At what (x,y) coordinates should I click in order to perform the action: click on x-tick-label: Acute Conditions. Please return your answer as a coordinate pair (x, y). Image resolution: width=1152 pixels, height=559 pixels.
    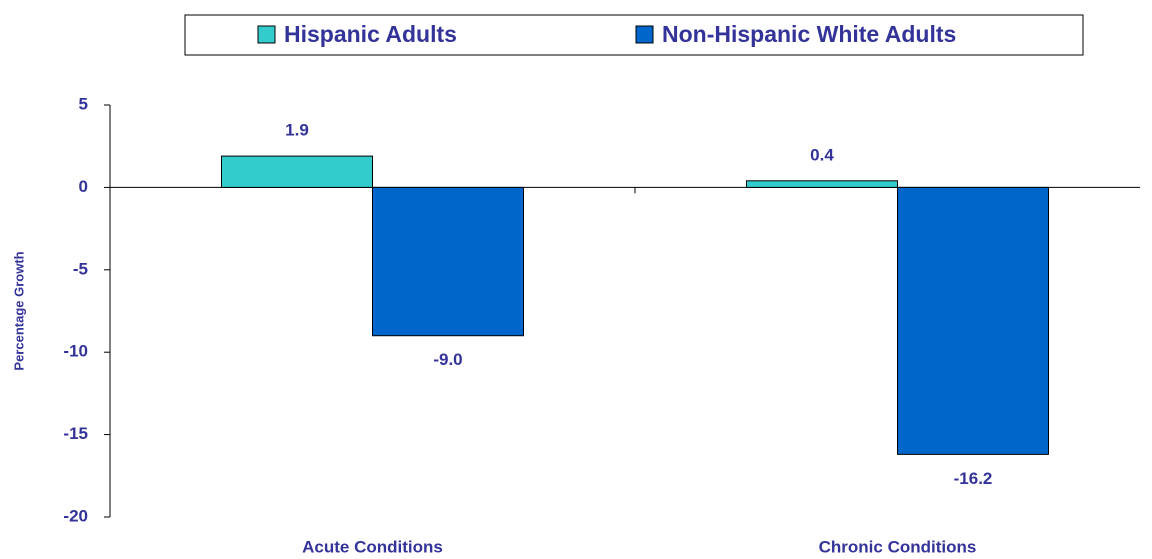
    Looking at the image, I should click on (372, 546).